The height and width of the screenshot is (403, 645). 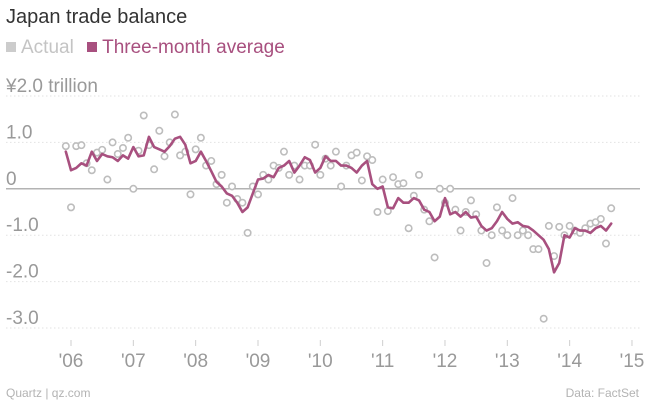 I want to click on x-tick-label: '10, so click(x=320, y=361).